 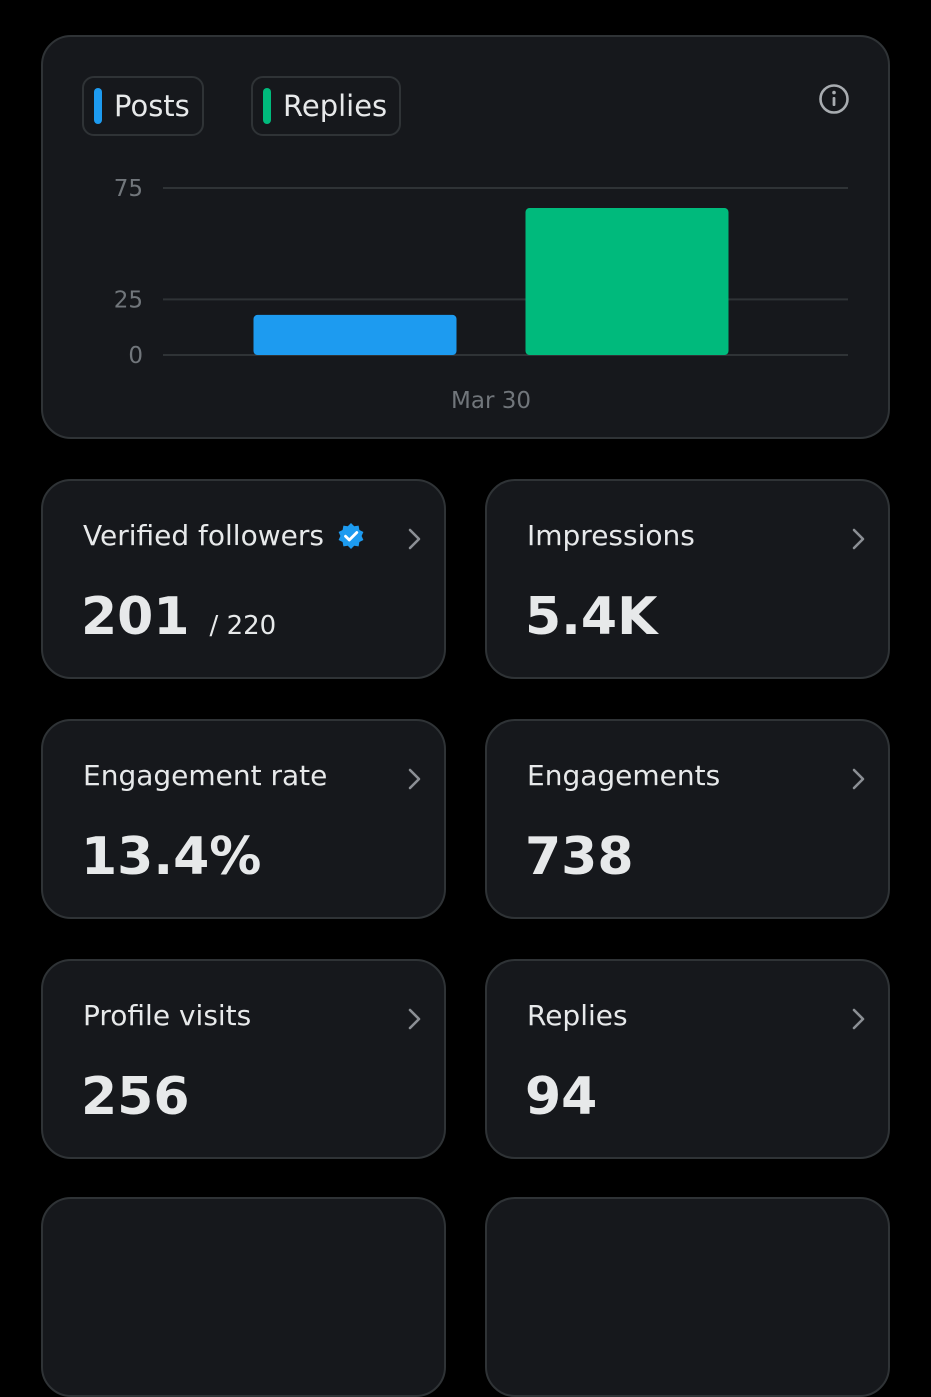 What do you see at coordinates (135, 356) in the screenshot?
I see `y-tick-label: 0` at bounding box center [135, 356].